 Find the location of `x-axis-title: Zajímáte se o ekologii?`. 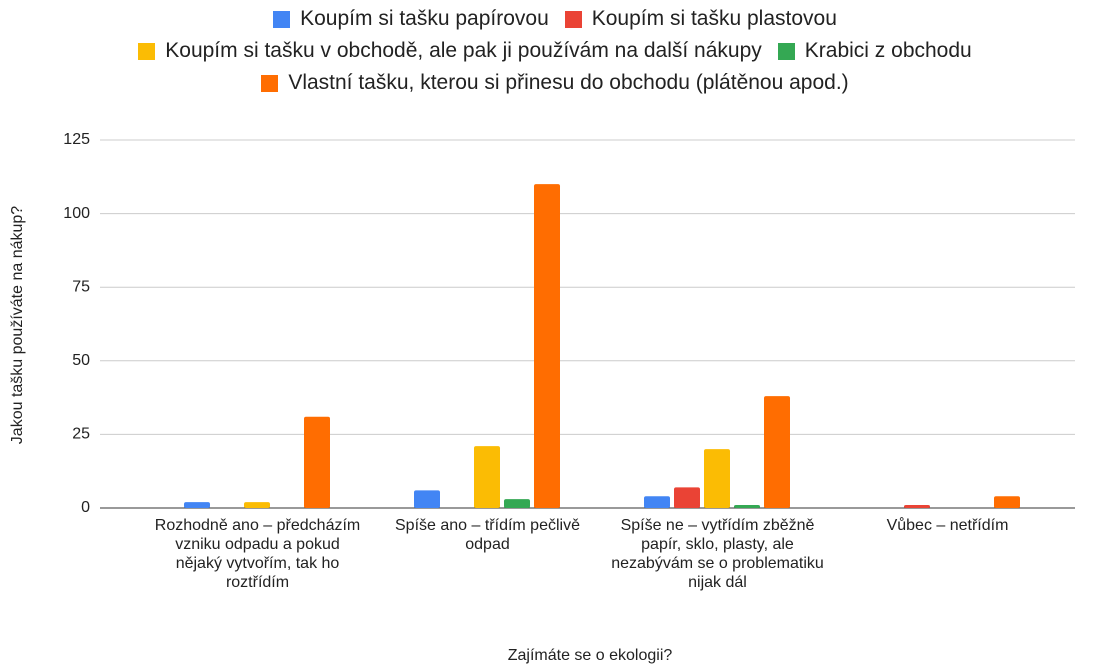

x-axis-title: Zajímáte se o ekologii? is located at coordinates (590, 655).